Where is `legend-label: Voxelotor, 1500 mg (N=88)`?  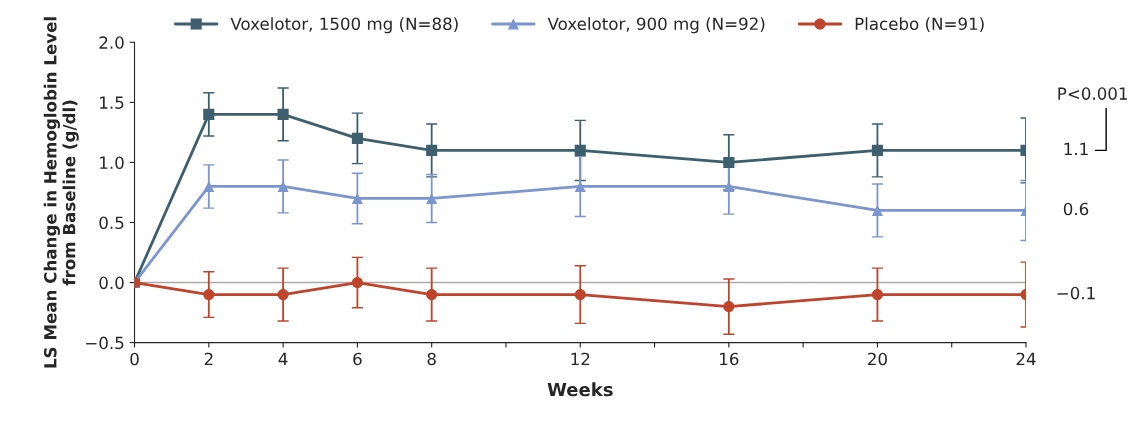
legend-label: Voxelotor, 1500 mg (N=88) is located at coordinates (344, 25).